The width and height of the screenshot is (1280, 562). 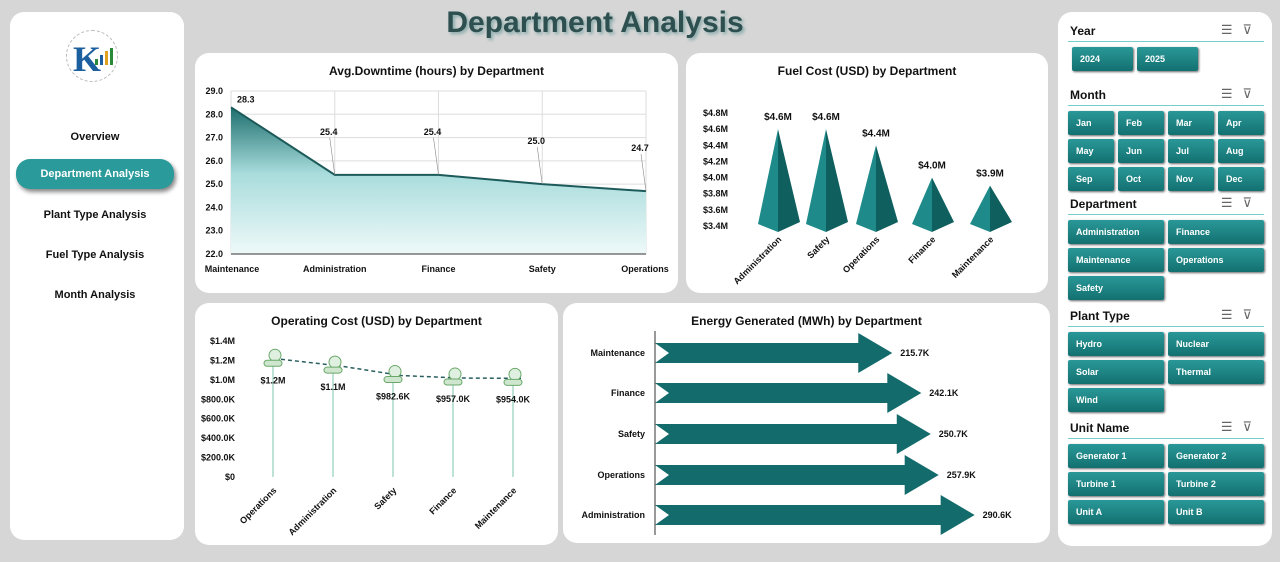 What do you see at coordinates (1241, 151) in the screenshot?
I see `filter-button-aug: Aug` at bounding box center [1241, 151].